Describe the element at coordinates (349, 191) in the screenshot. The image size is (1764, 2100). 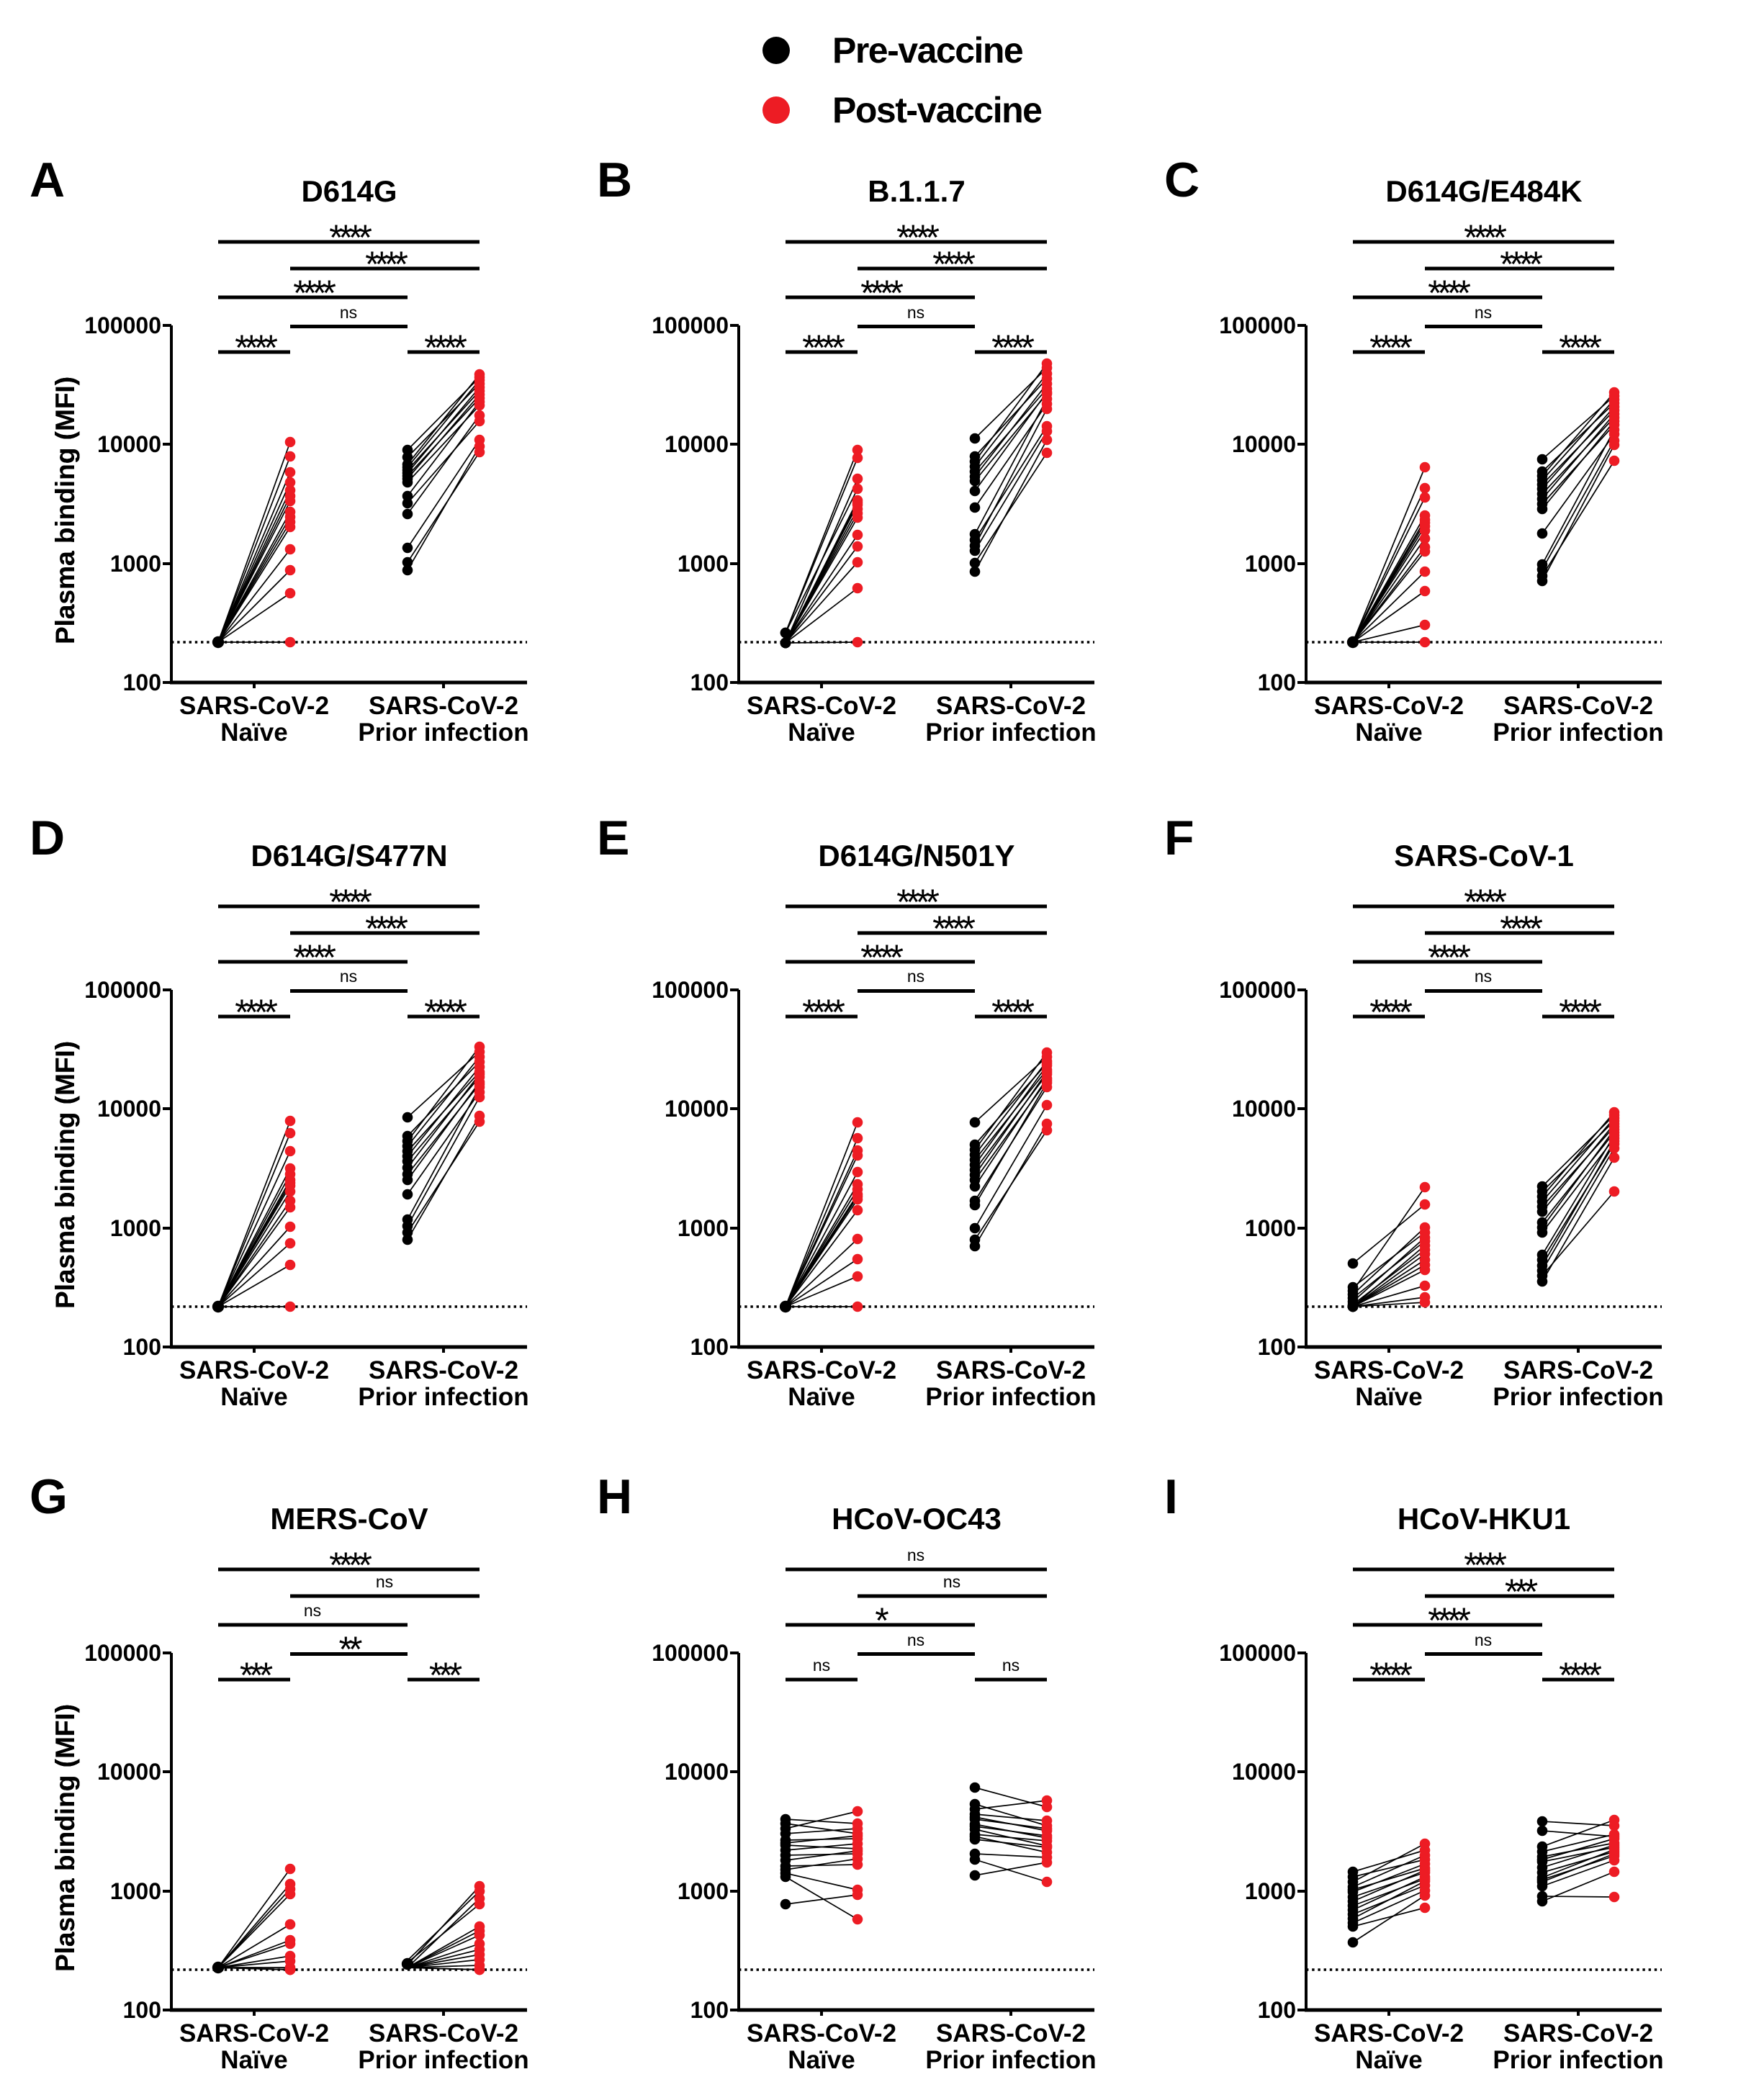
I see `svg-text: D614G` at that location.